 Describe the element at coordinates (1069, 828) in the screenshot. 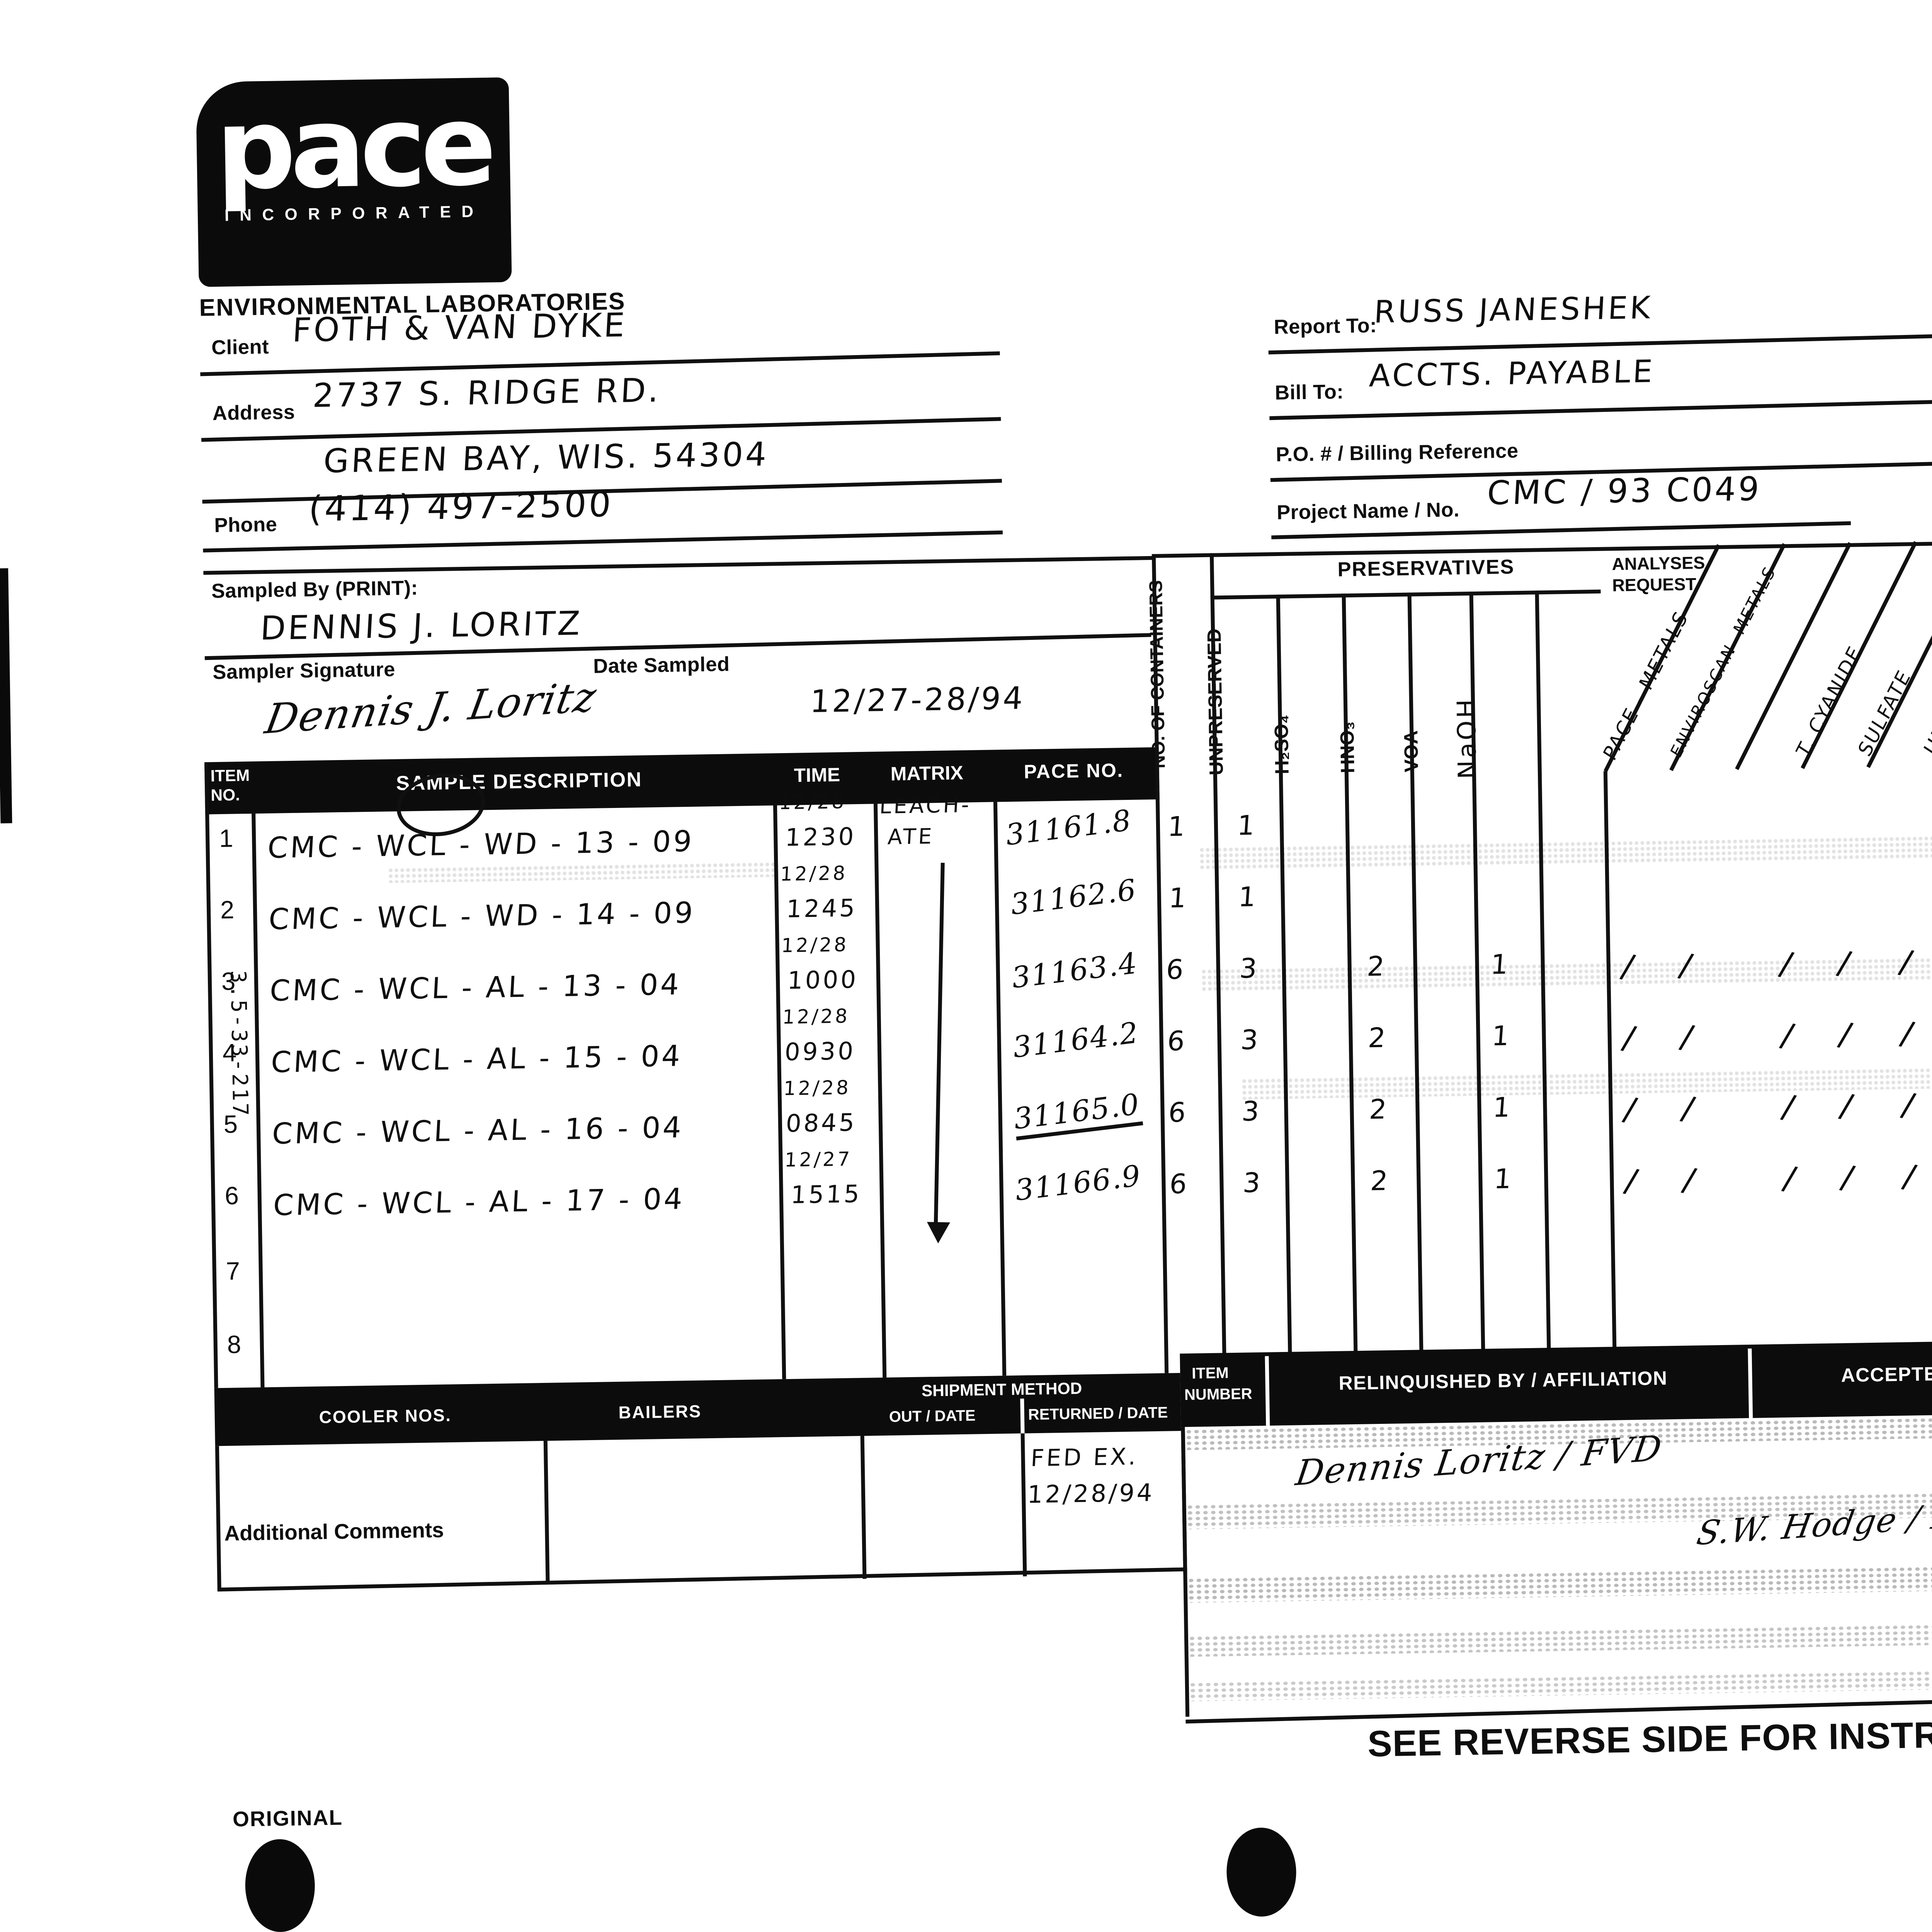

I see `row-pace-no: 31161.8` at that location.